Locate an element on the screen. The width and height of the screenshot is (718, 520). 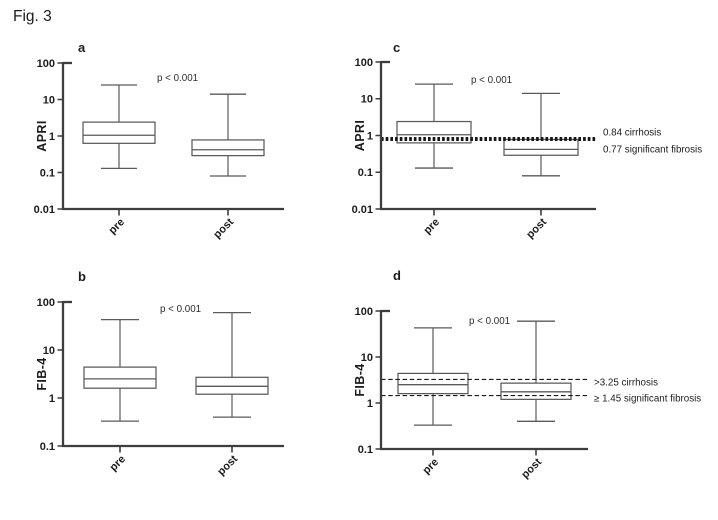
boxplot-b-post is located at coordinates (232, 364).